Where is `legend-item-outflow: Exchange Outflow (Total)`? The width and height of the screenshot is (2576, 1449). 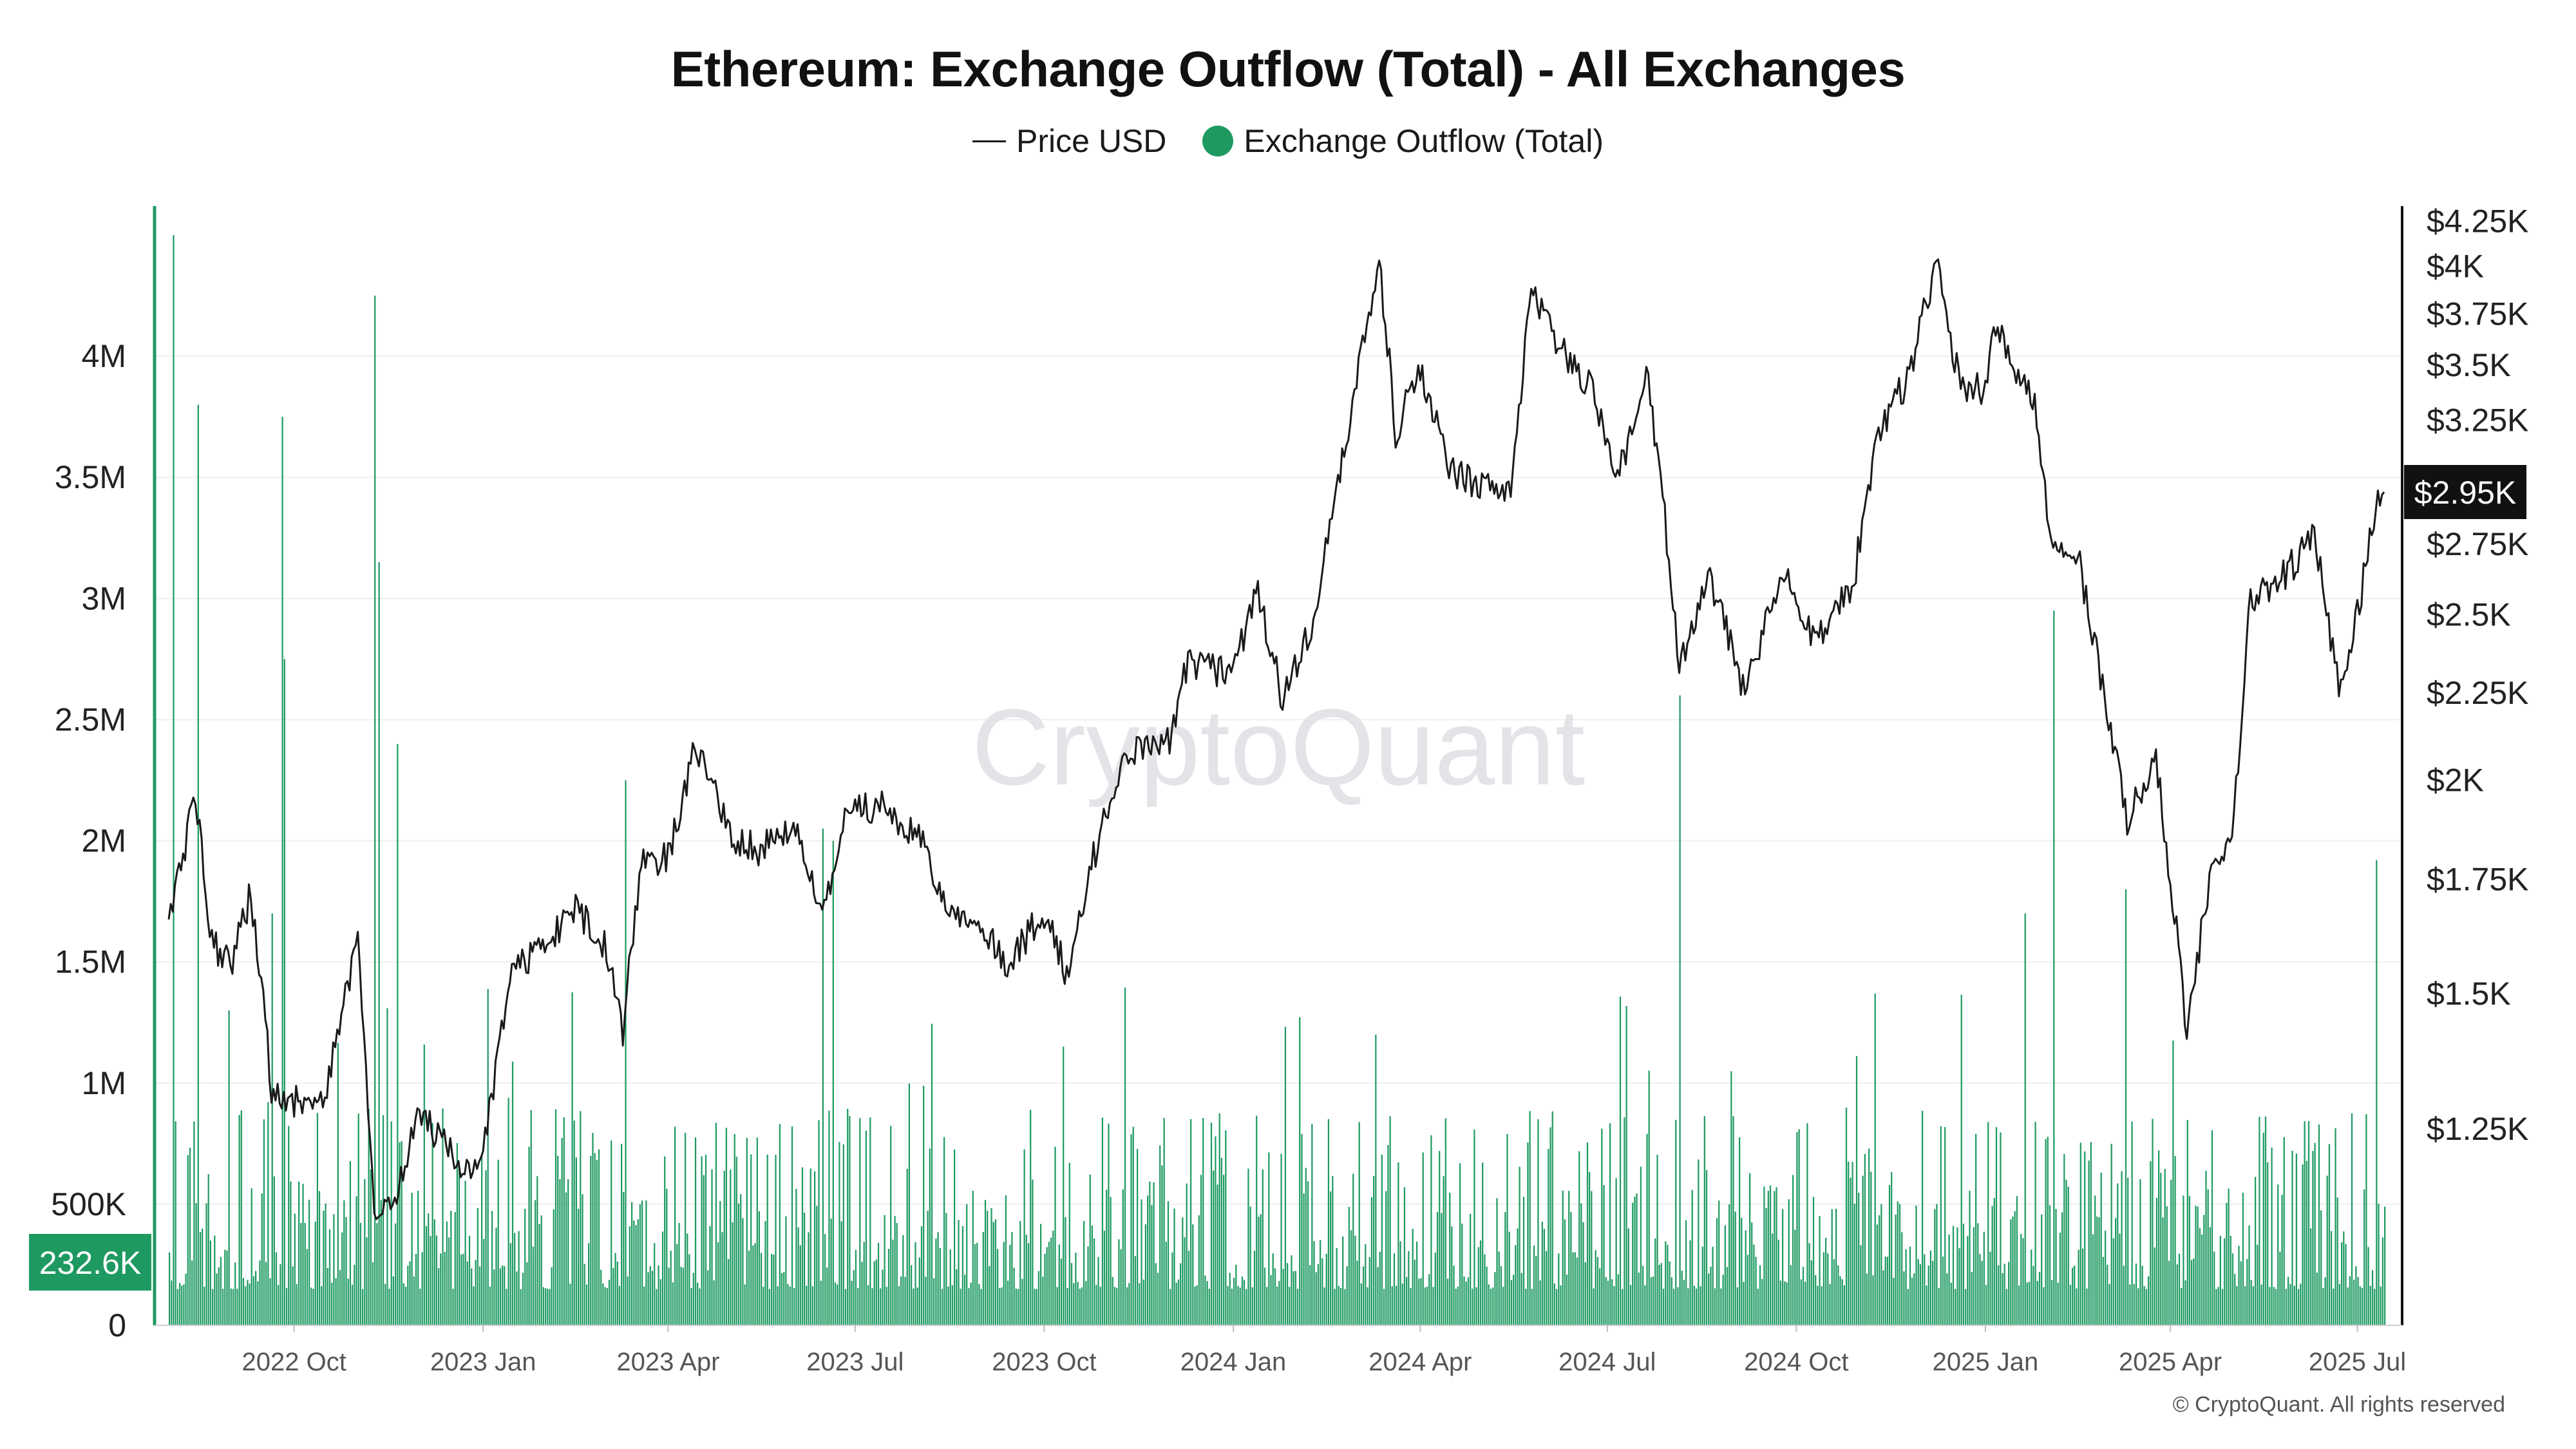 legend-item-outflow: Exchange Outflow (Total) is located at coordinates (1403, 141).